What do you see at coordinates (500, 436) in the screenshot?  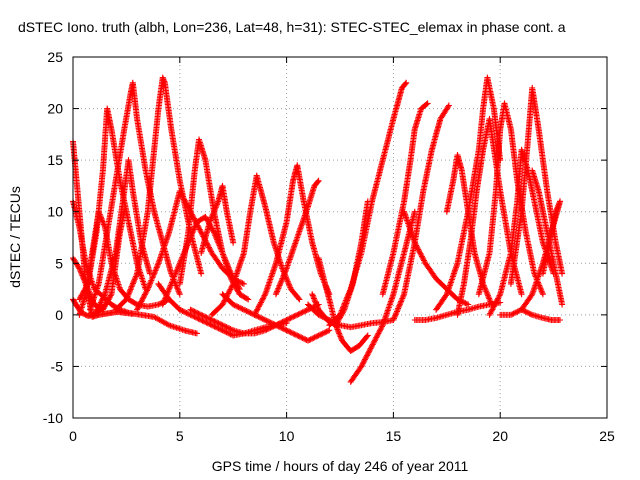 I see `x-tick-label: 20` at bounding box center [500, 436].